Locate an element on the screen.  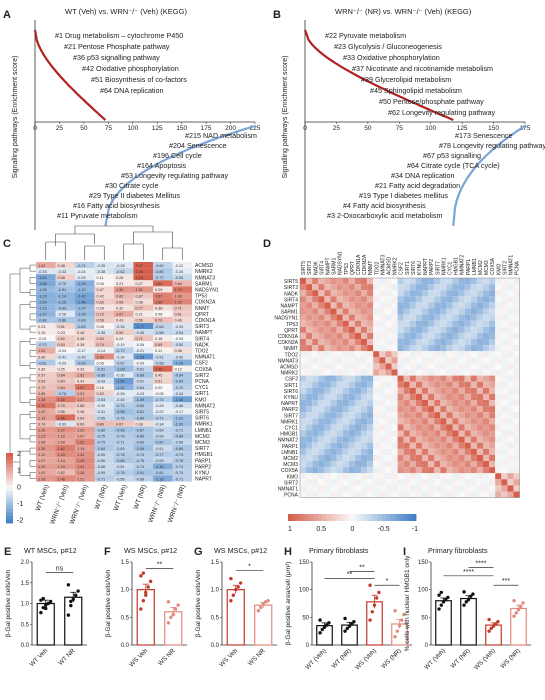
row-gene-label: TP53 is located at coordinates (292, 325).